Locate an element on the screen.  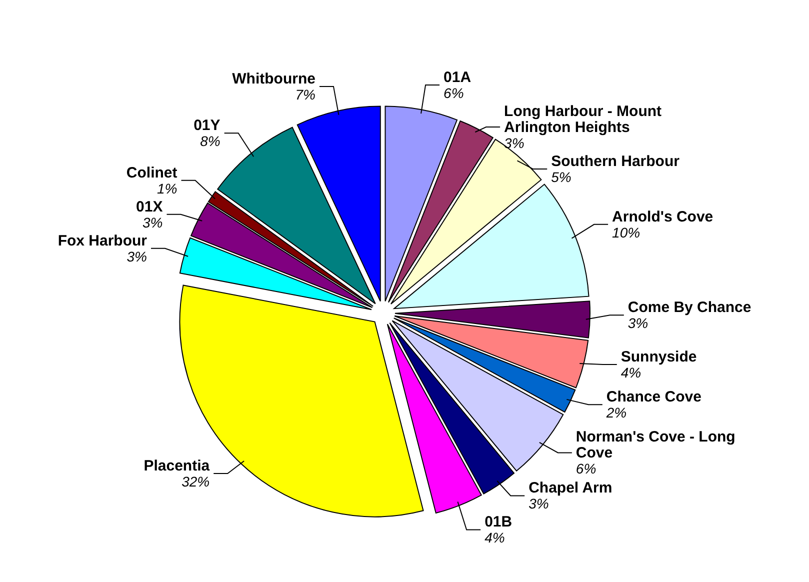
slice-label: 01B is located at coordinates (498, 522).